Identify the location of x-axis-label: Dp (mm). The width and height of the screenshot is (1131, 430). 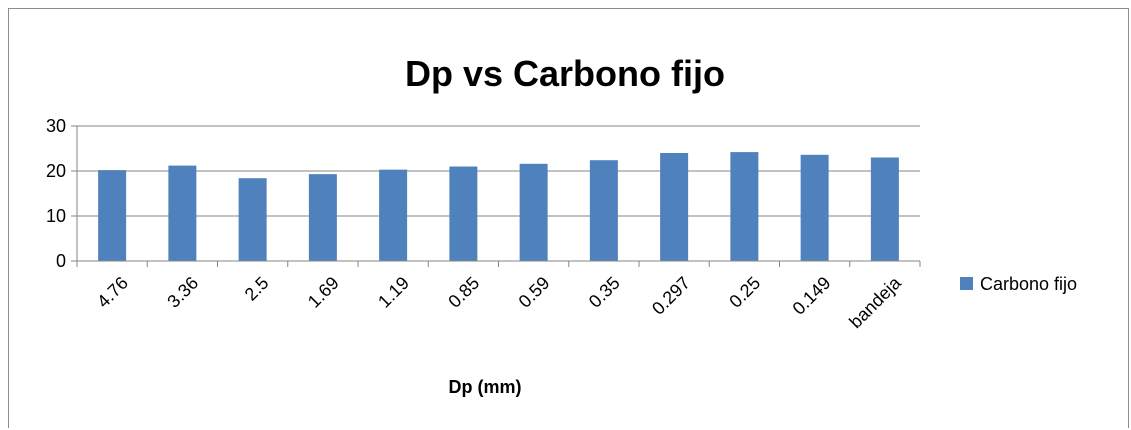
(485, 387).